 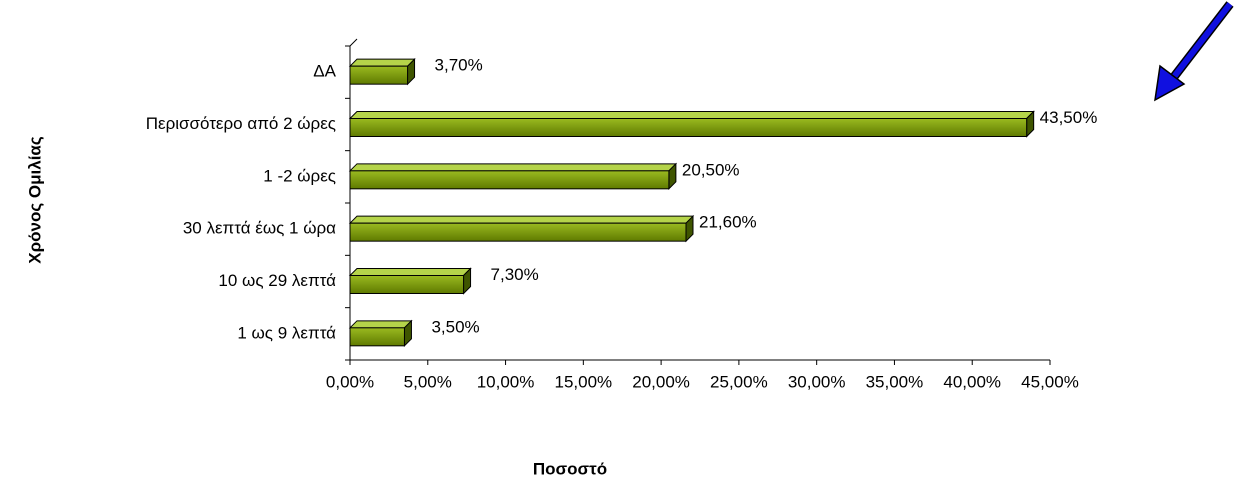 What do you see at coordinates (728, 222) in the screenshot?
I see `value-label: 21,60%` at bounding box center [728, 222].